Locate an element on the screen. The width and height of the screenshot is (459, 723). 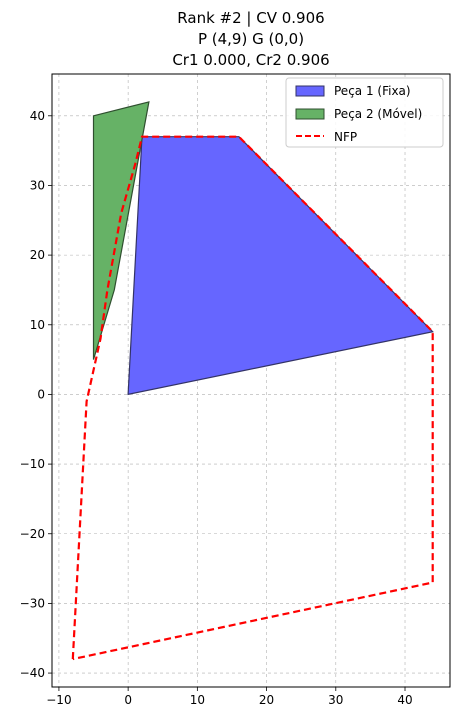
legend: Peça 1 (Fixa) Peça 2 (Móvel) NFP is located at coordinates (364, 112).